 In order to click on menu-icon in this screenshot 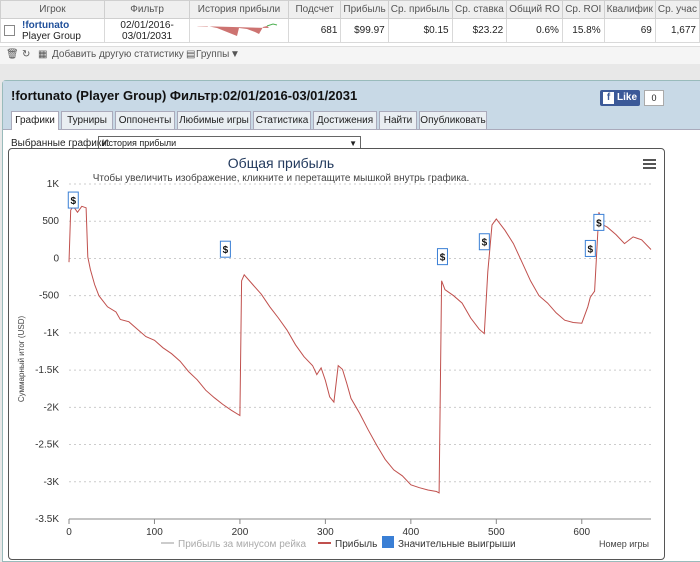, I will do `click(649, 164)`.